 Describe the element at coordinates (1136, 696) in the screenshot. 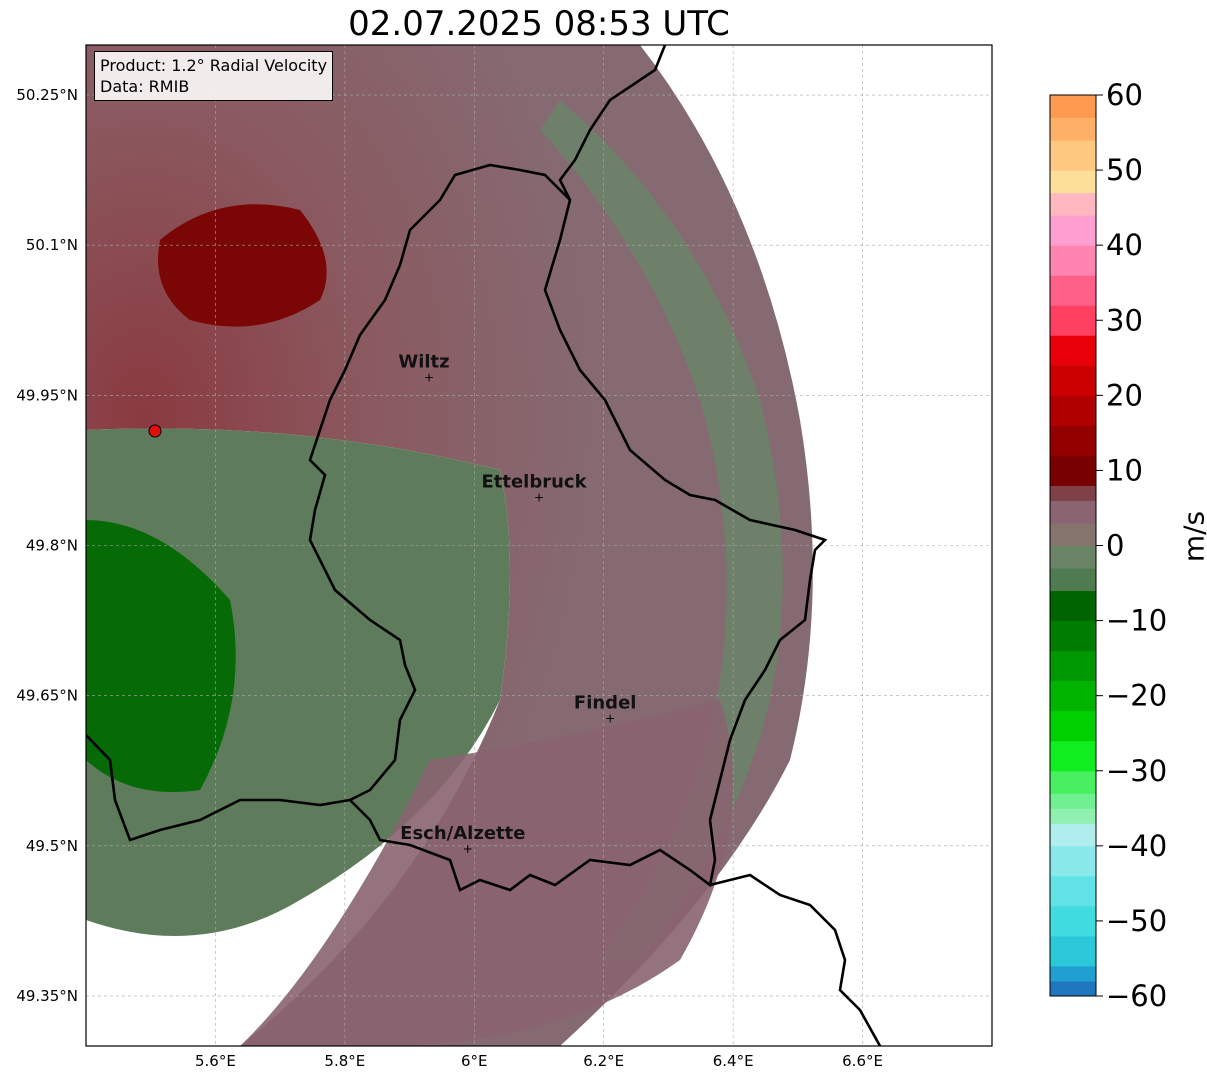

I see `colorbar-tick-label: −20` at that location.